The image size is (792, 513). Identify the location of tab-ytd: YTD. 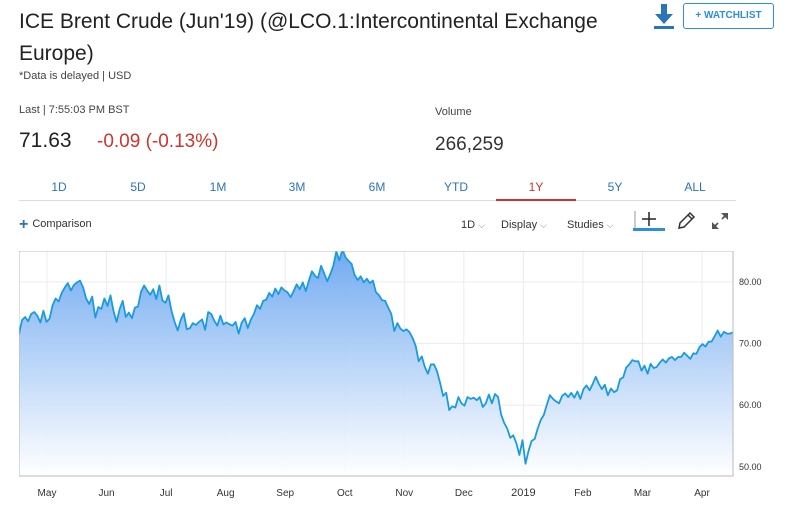
(456, 187).